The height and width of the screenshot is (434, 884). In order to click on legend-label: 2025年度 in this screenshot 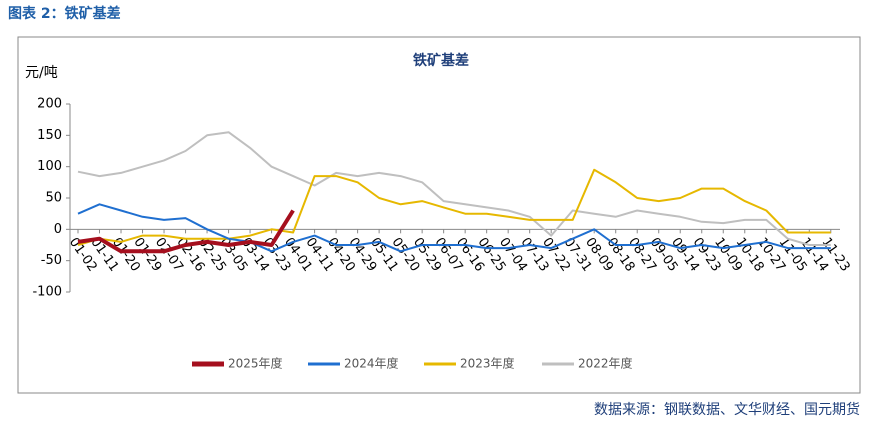, I will do `click(255, 363)`.